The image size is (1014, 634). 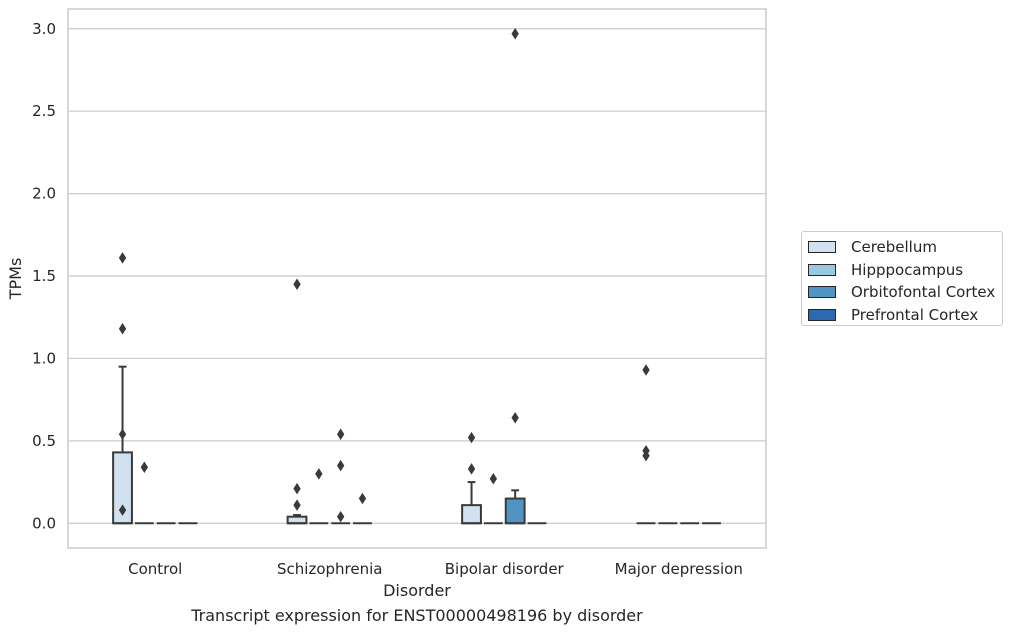 What do you see at coordinates (44, 358) in the screenshot?
I see `y-tick-label: 1.0` at bounding box center [44, 358].